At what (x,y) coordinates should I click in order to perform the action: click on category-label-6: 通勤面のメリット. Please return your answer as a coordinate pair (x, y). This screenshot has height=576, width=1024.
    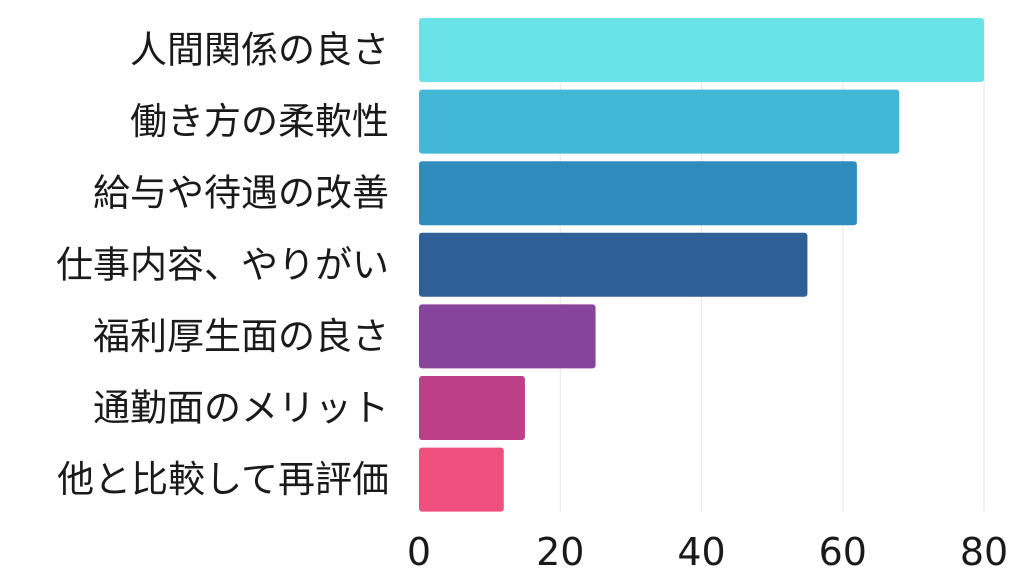
    Looking at the image, I should click on (241, 408).